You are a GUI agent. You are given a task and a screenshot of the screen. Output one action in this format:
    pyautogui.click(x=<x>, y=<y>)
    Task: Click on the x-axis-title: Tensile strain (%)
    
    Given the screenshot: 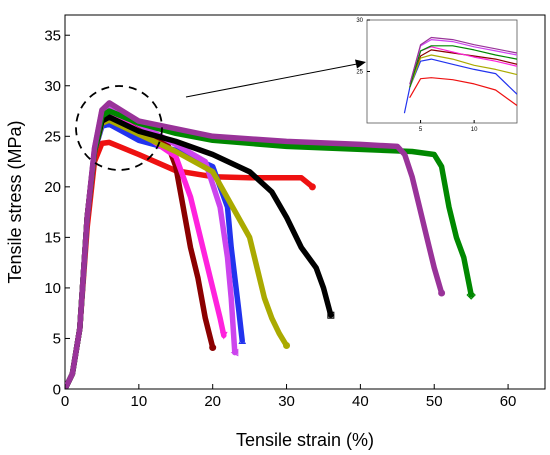 What is the action you would take?
    pyautogui.click(x=305, y=440)
    